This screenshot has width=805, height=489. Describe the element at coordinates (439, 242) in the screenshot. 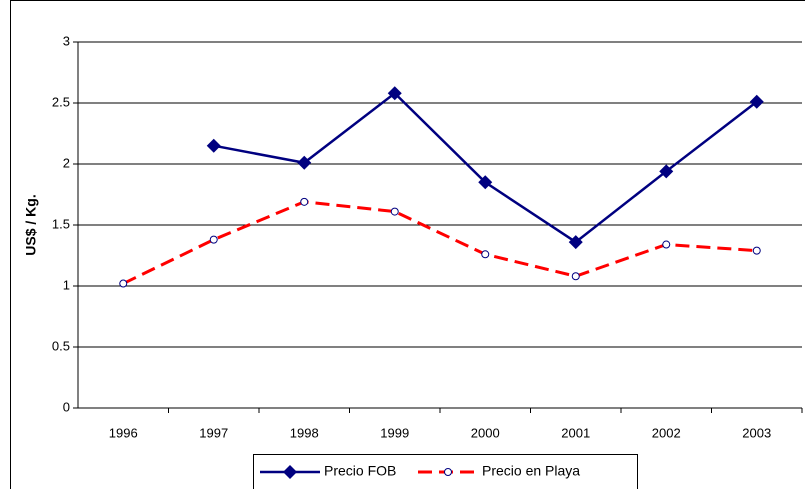

I see `series-line` at that location.